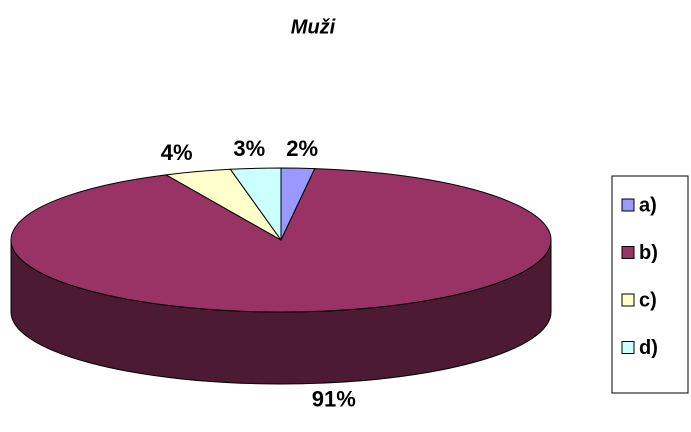 This screenshot has height=432, width=691. I want to click on data-label: 91%, so click(334, 399).